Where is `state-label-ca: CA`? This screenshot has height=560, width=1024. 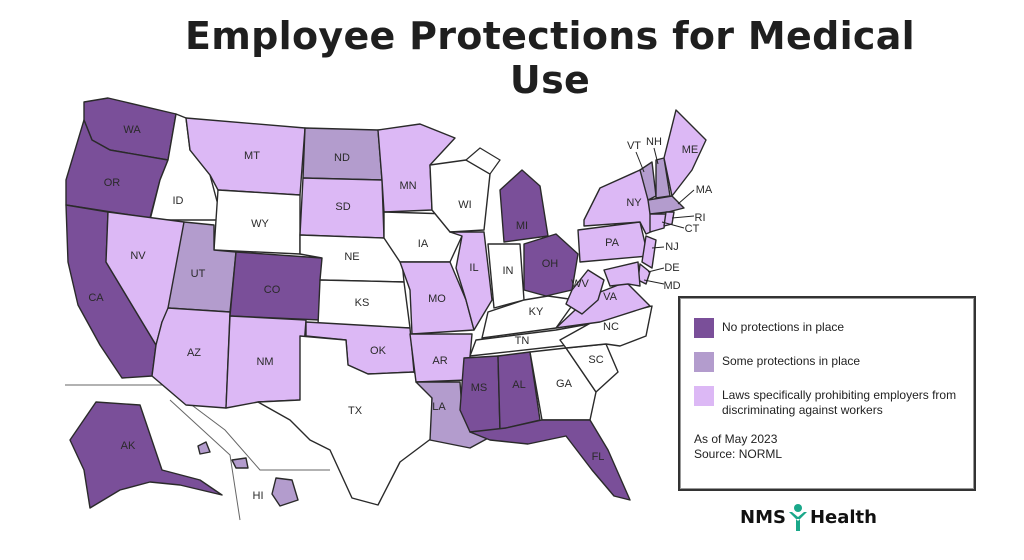 state-label-ca: CA is located at coordinates (96, 298).